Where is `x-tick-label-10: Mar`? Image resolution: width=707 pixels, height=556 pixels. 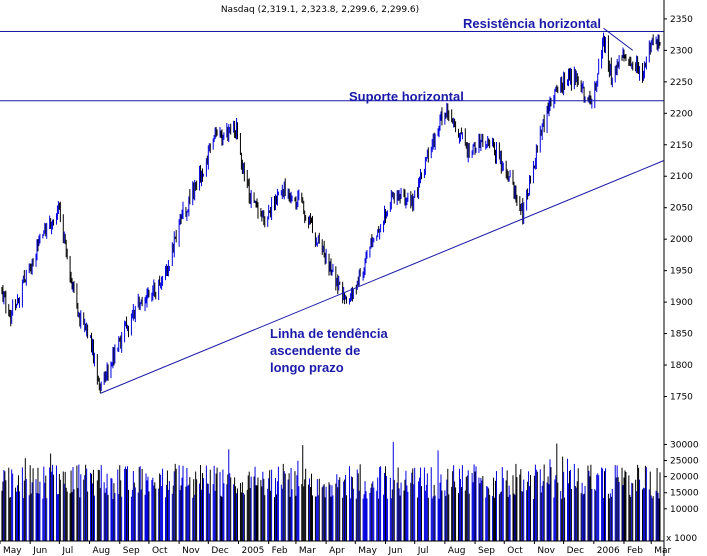
x-tick-label-10: Mar is located at coordinates (307, 551).